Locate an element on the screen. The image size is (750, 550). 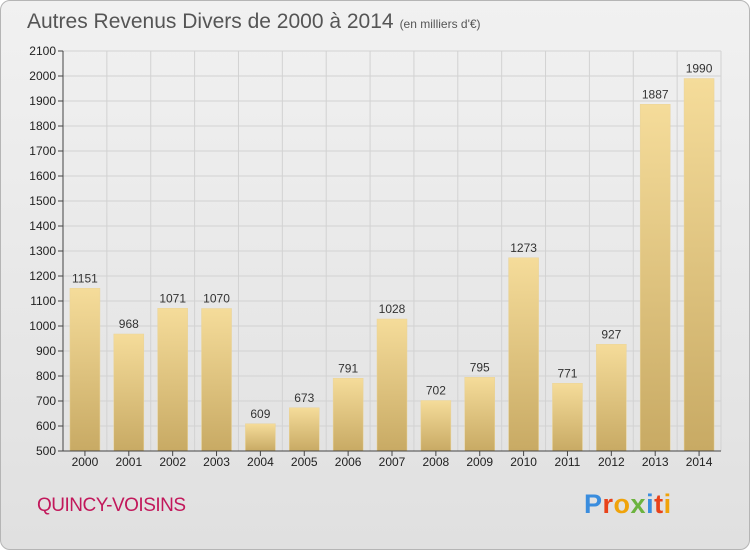
proxiti-logo: Proxiti is located at coordinates (628, 504).